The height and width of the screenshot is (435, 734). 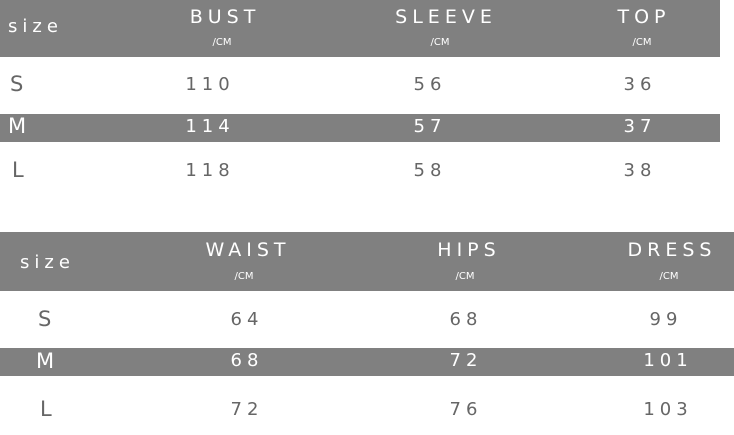 What do you see at coordinates (247, 319) in the screenshot?
I see `table2-cell: 64` at bounding box center [247, 319].